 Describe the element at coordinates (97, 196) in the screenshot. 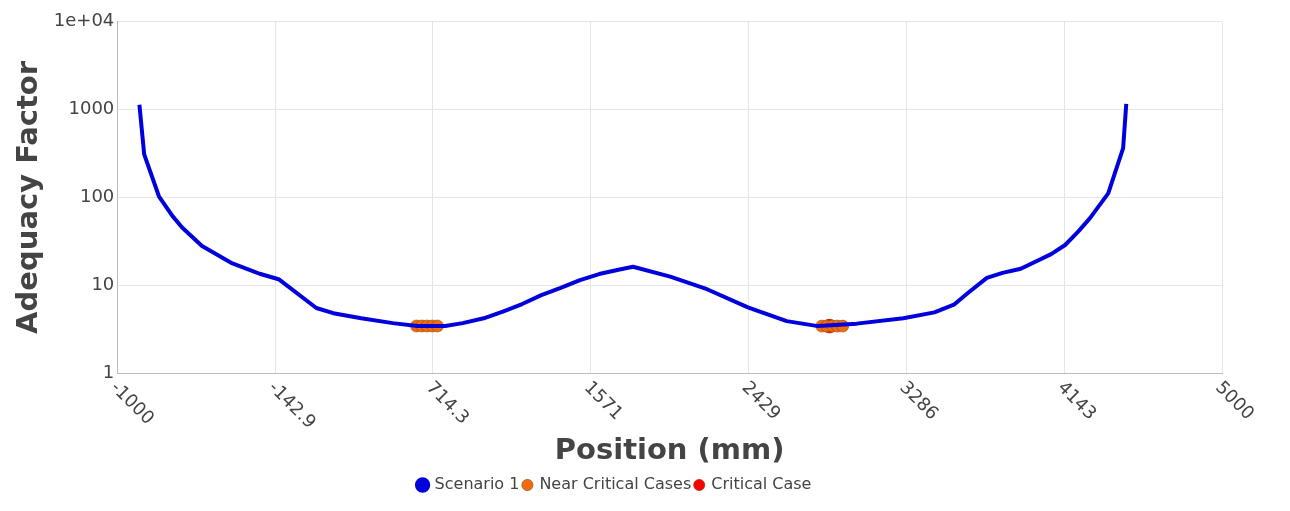

I see `y-tick-label: 100` at that location.